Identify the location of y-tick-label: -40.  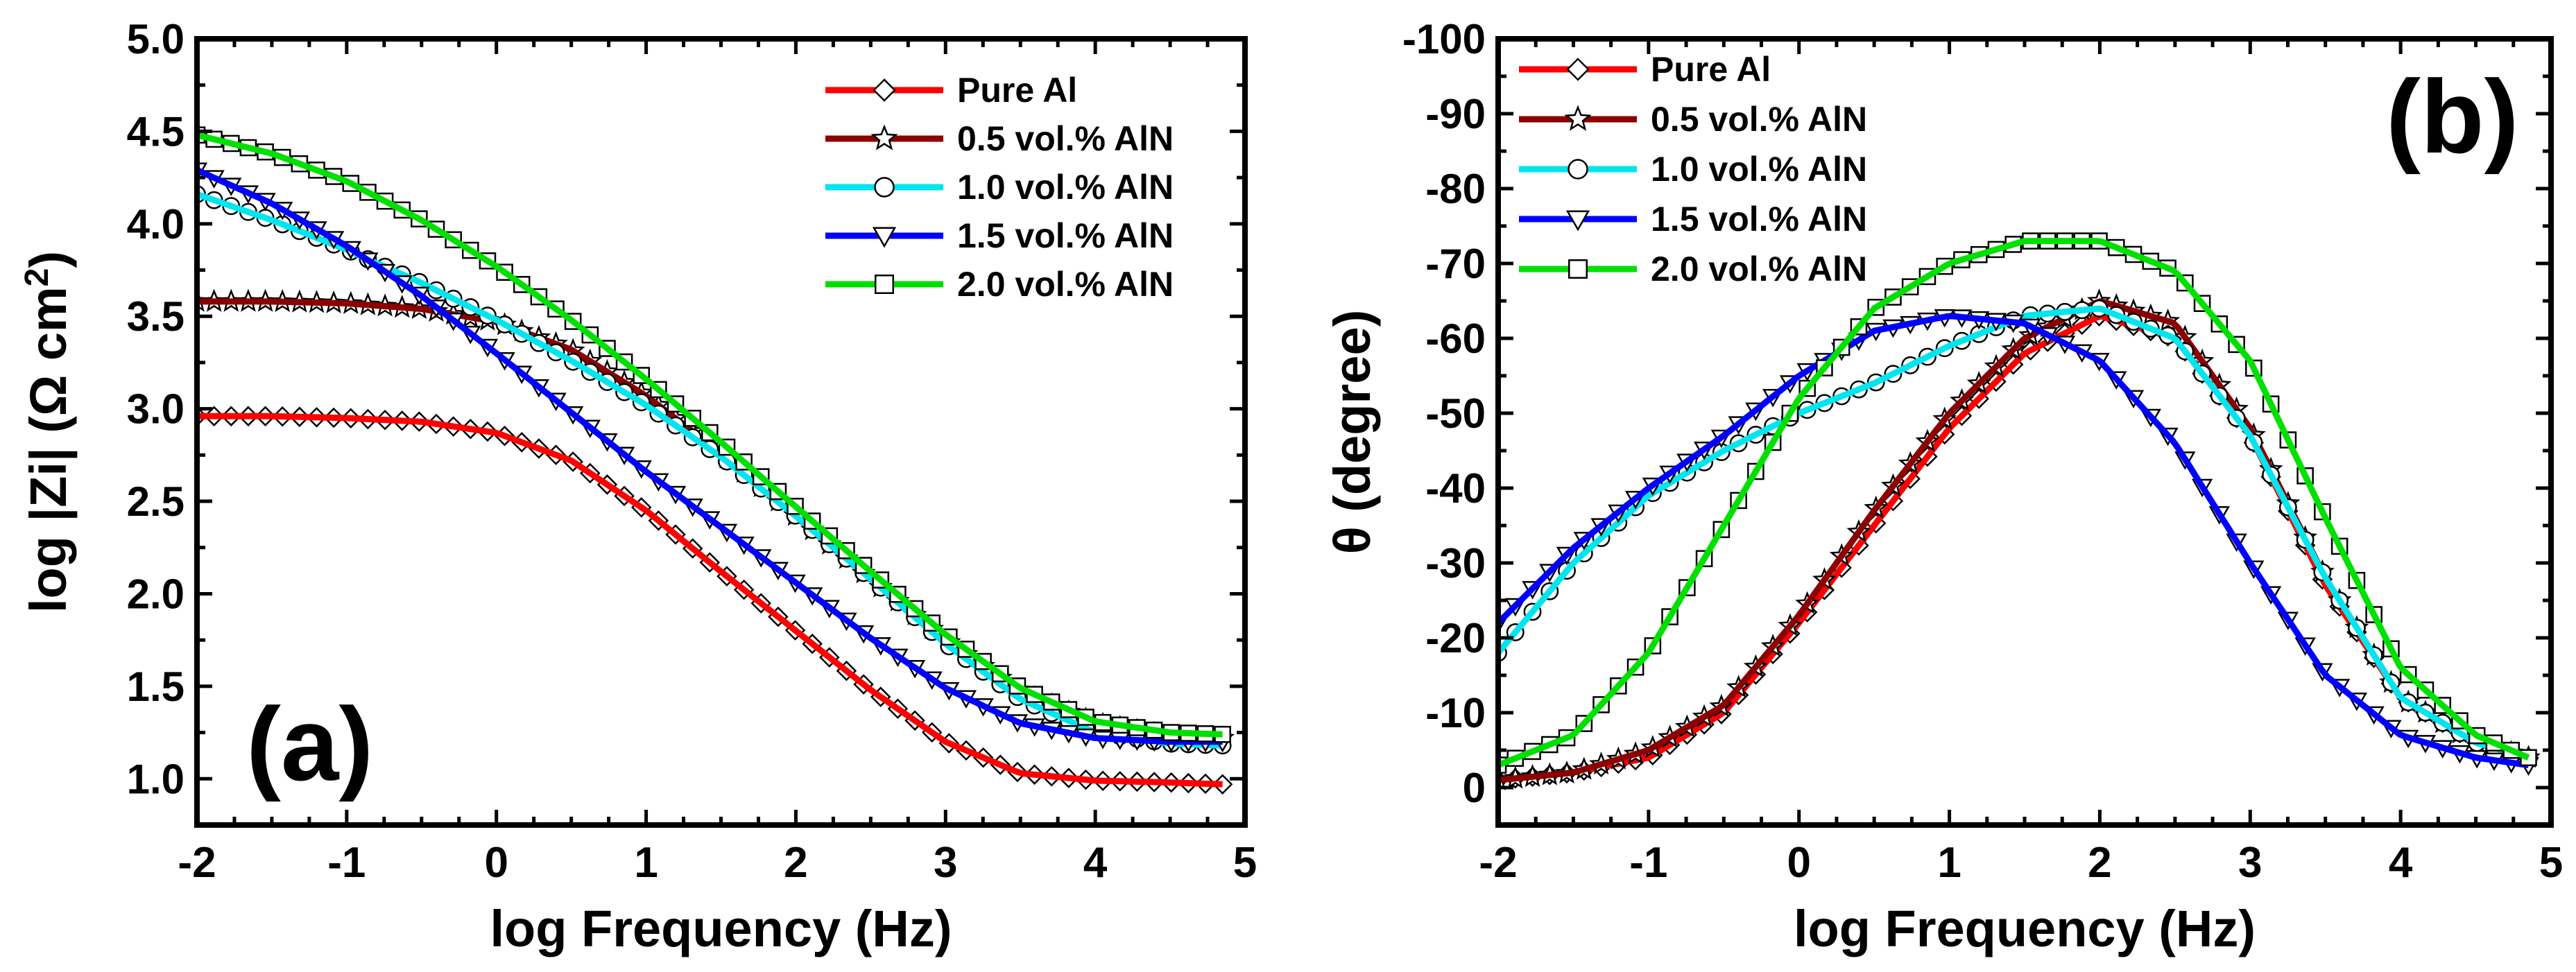
(1455, 489).